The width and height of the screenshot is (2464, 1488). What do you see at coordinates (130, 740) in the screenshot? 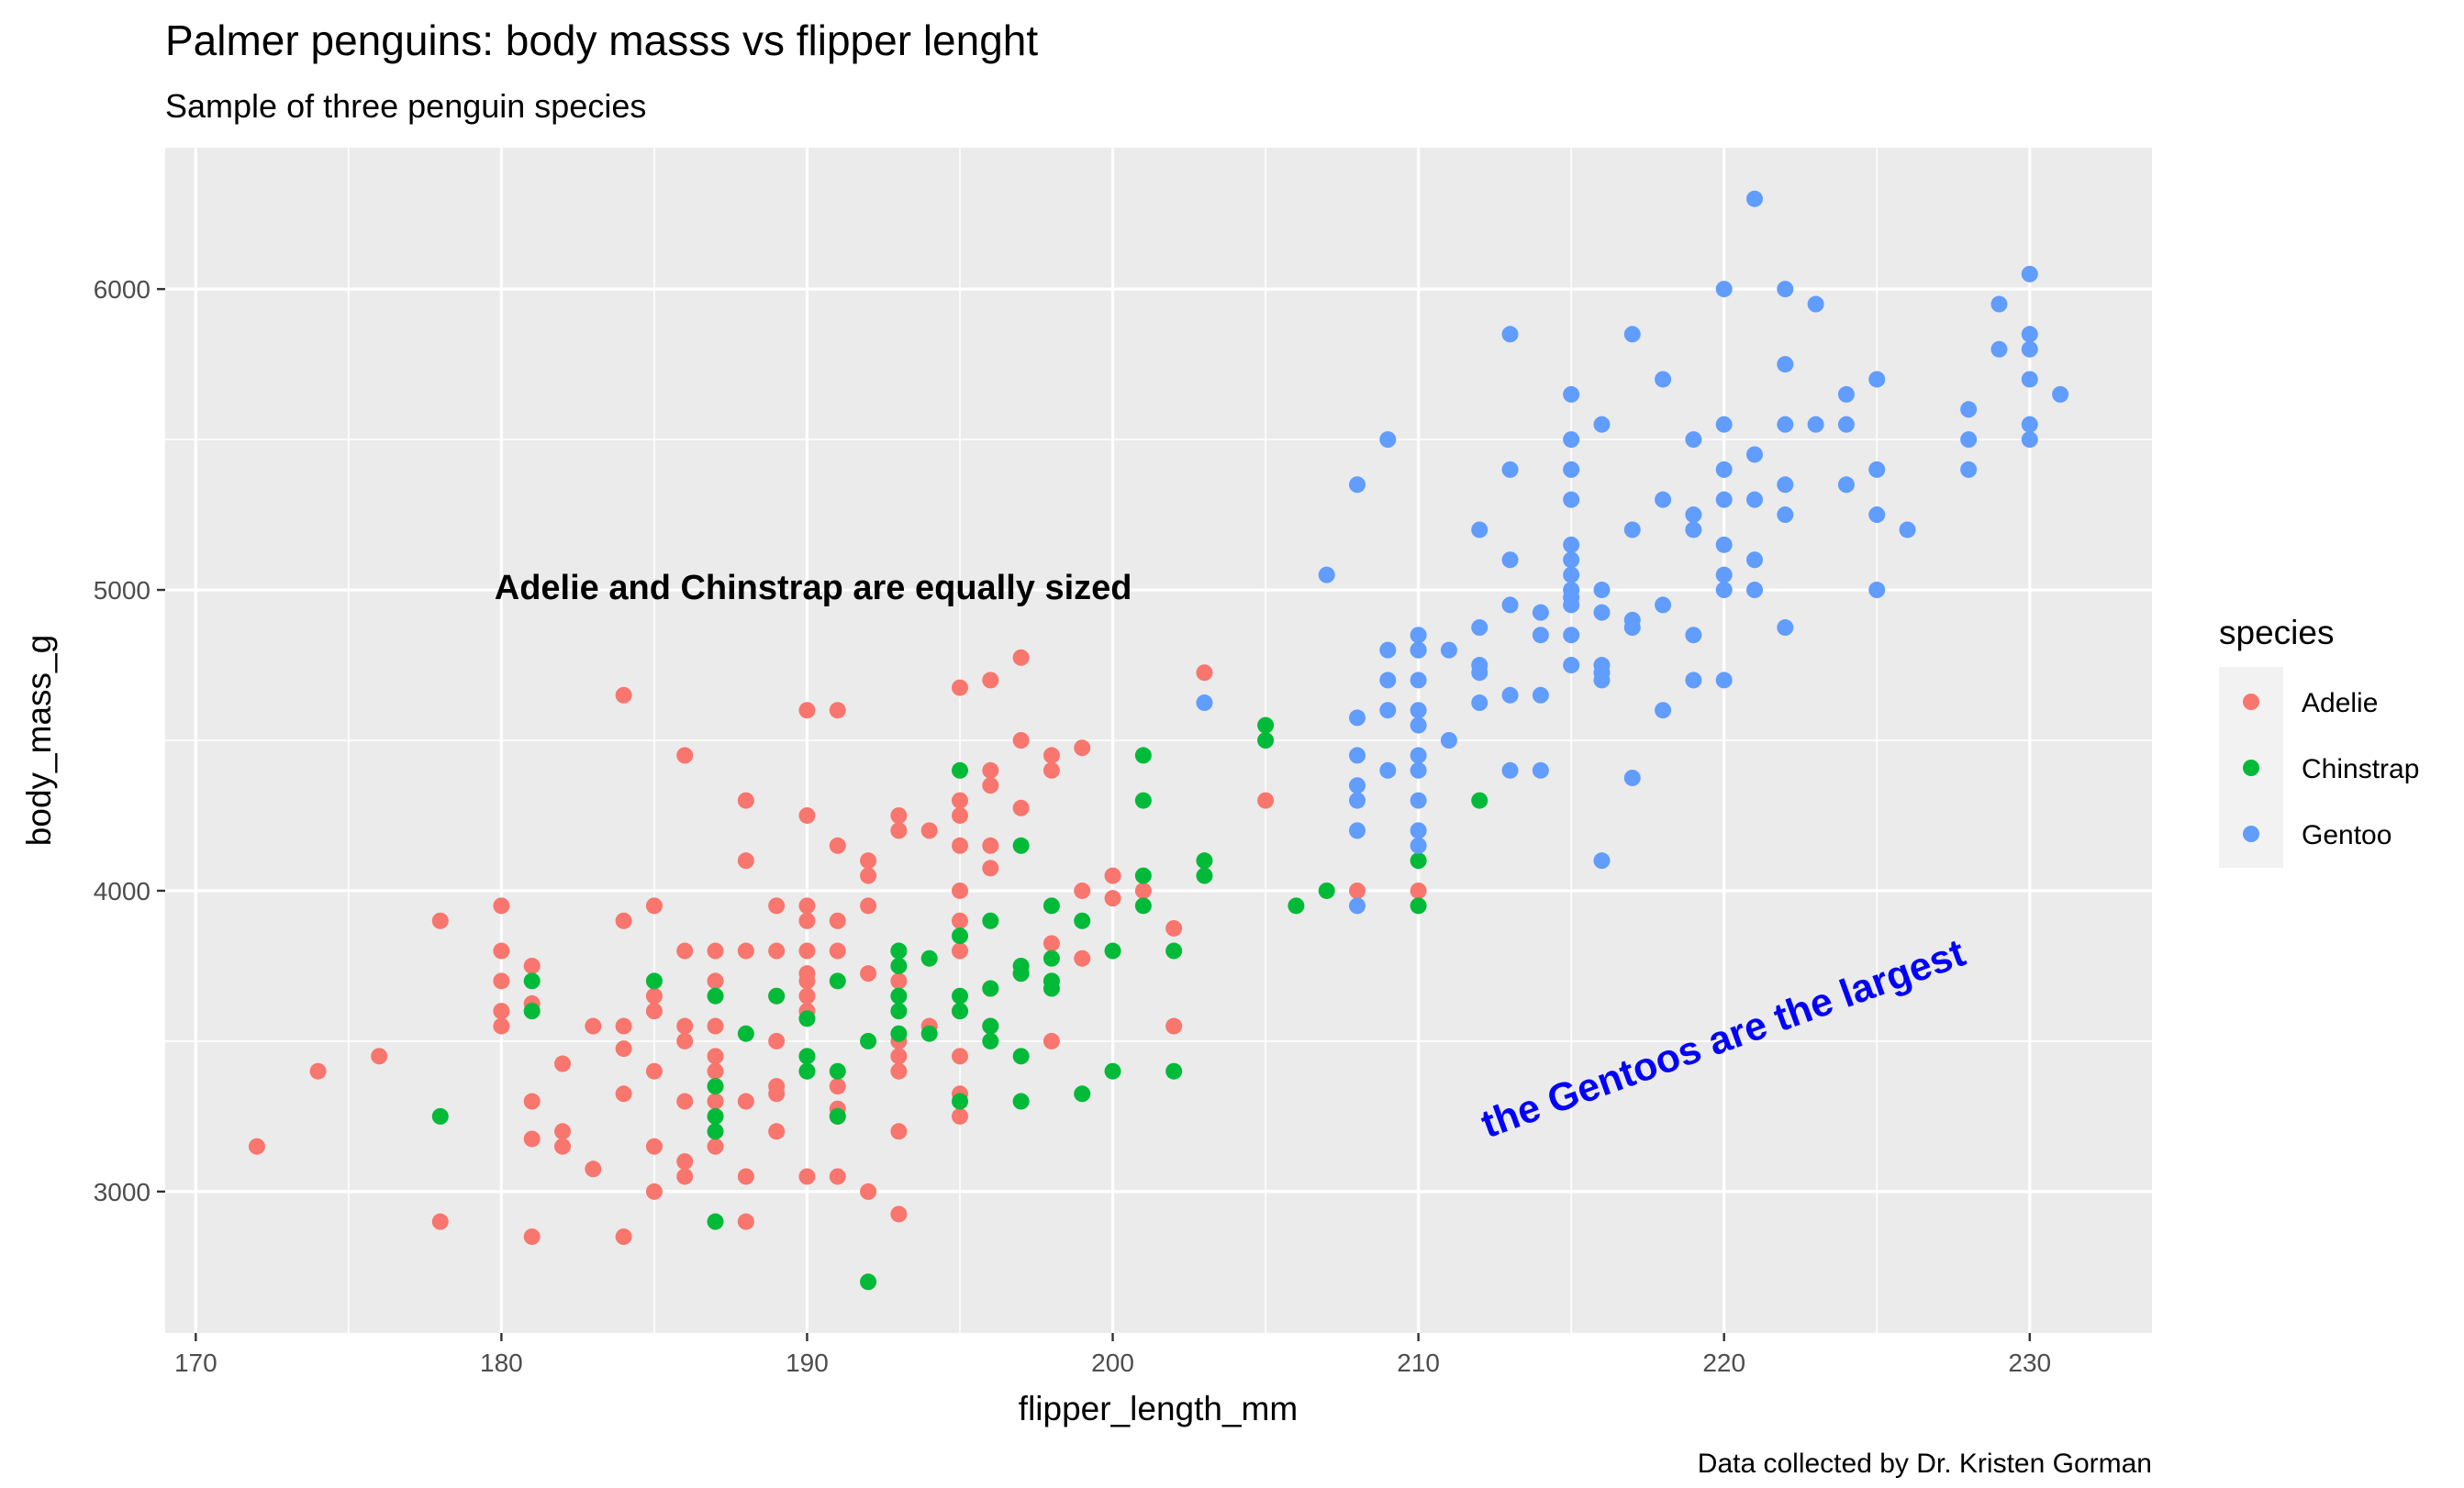
I see `y-axis: 3000 4000 5000 6000` at bounding box center [130, 740].